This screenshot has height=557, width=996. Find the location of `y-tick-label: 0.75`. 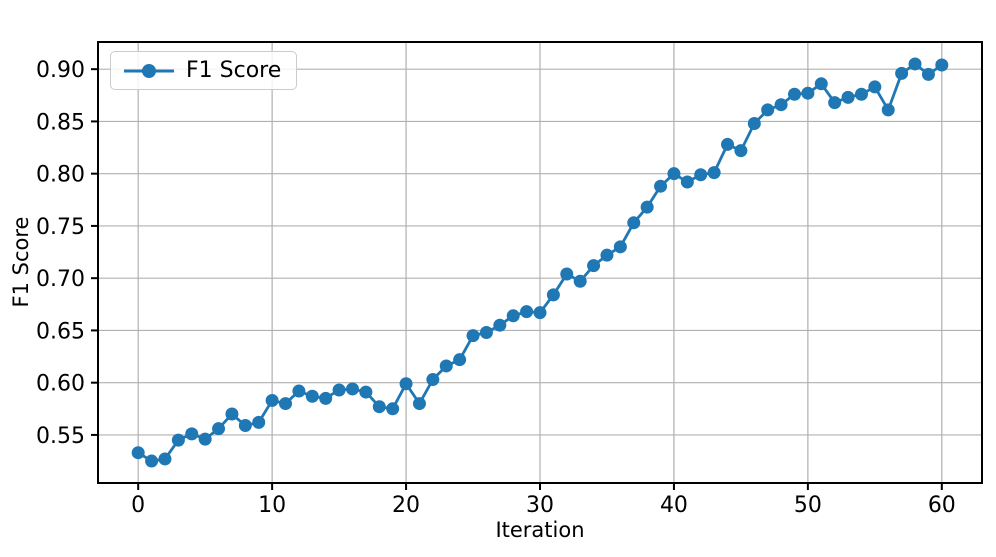

y-tick-label: 0.75 is located at coordinates (60, 227).